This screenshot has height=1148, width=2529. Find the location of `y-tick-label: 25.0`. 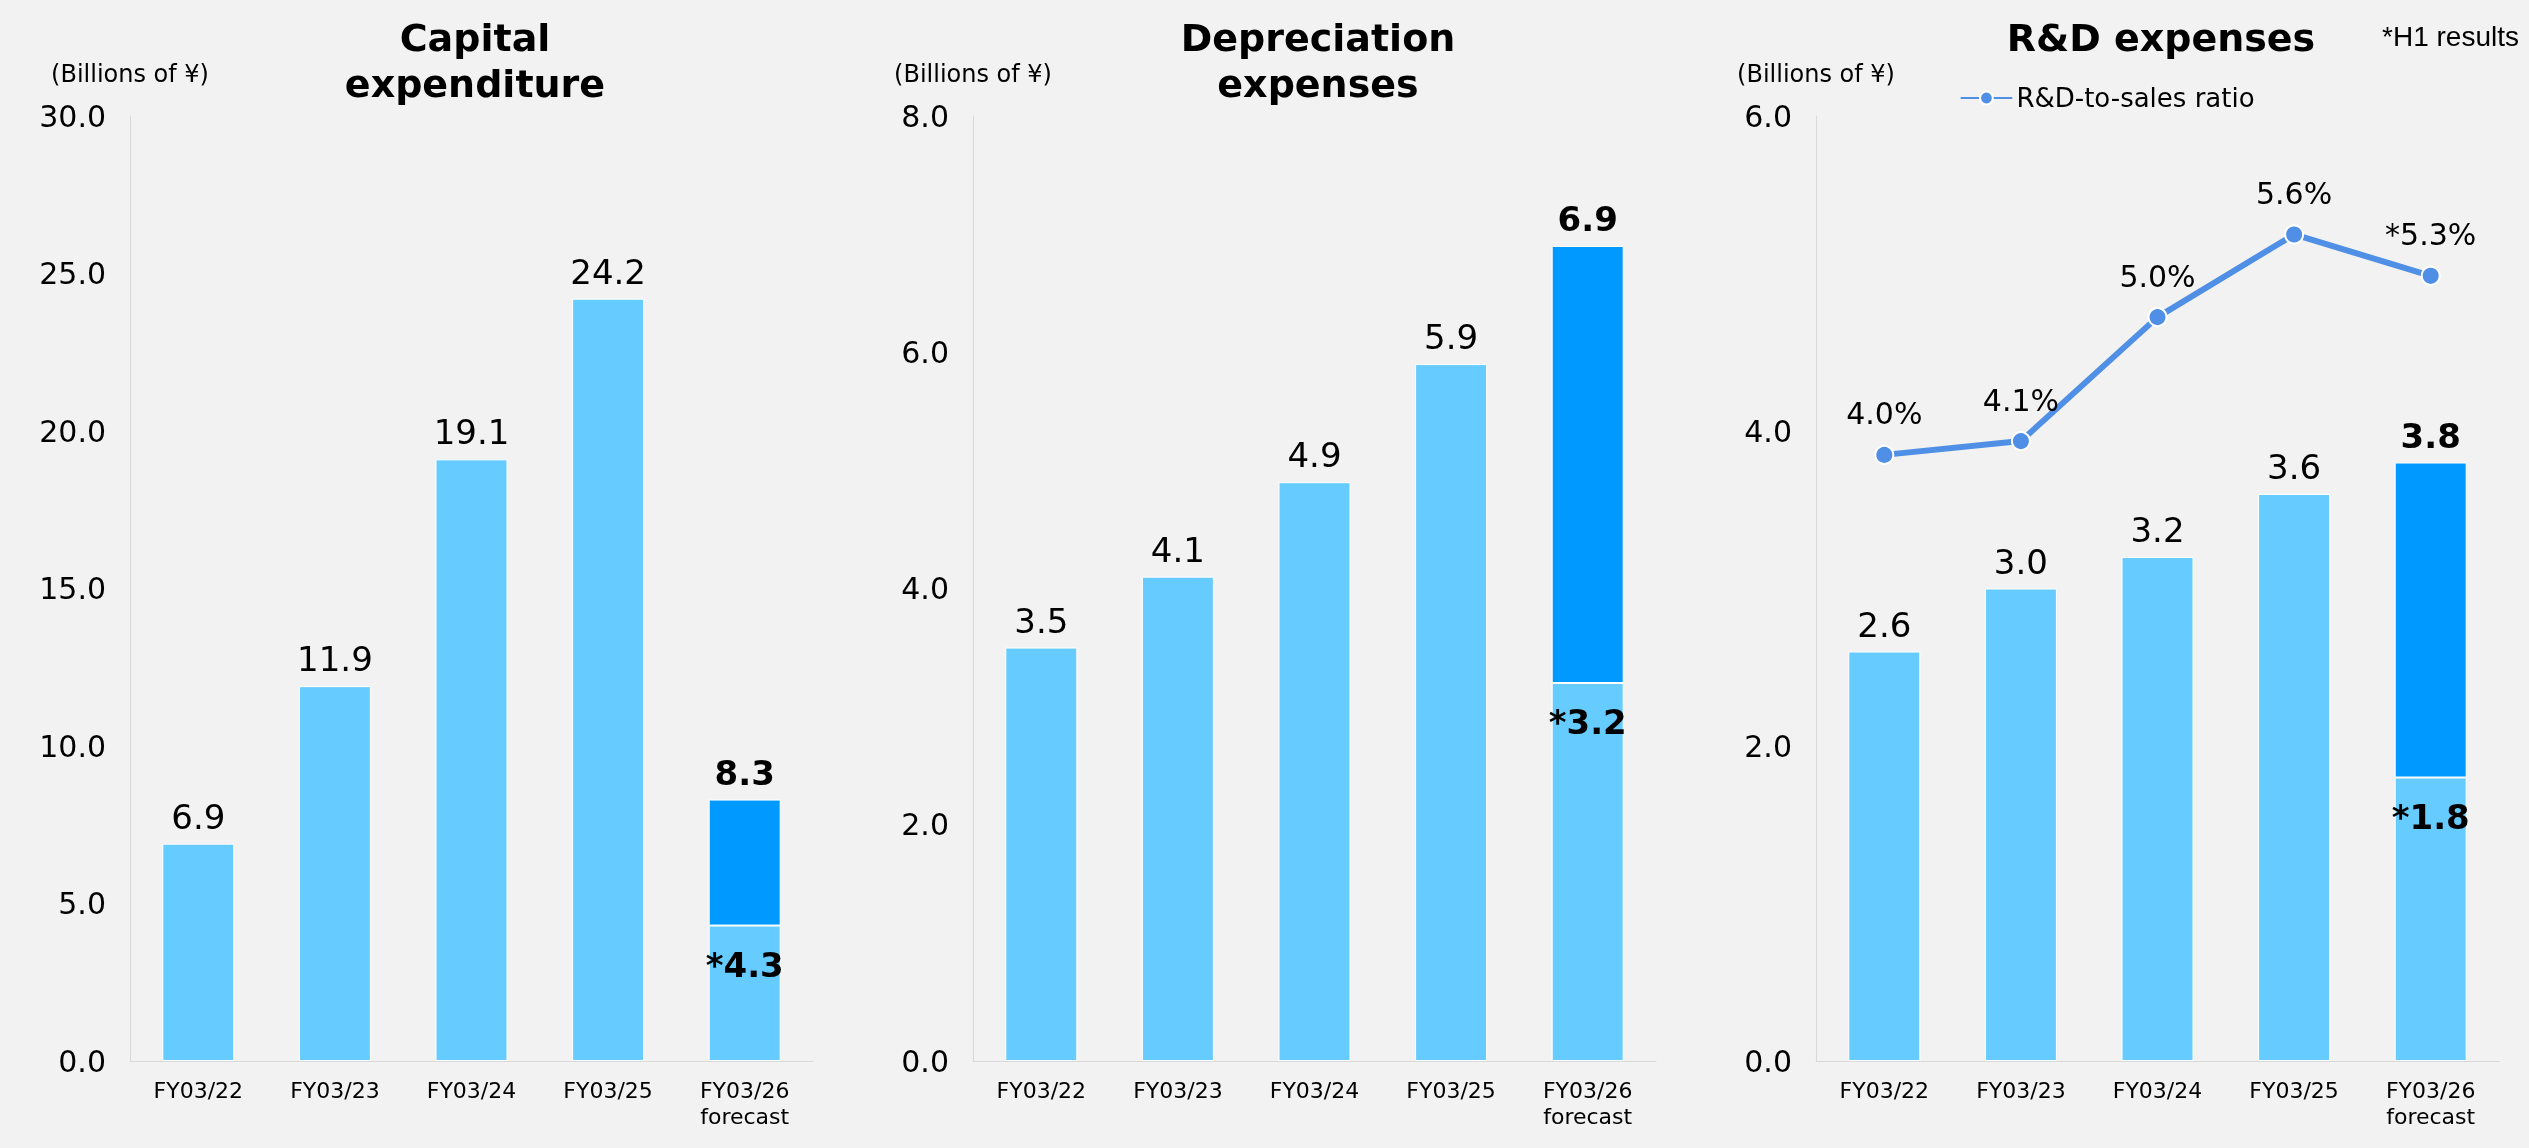

y-tick-label: 25.0 is located at coordinates (72, 273).